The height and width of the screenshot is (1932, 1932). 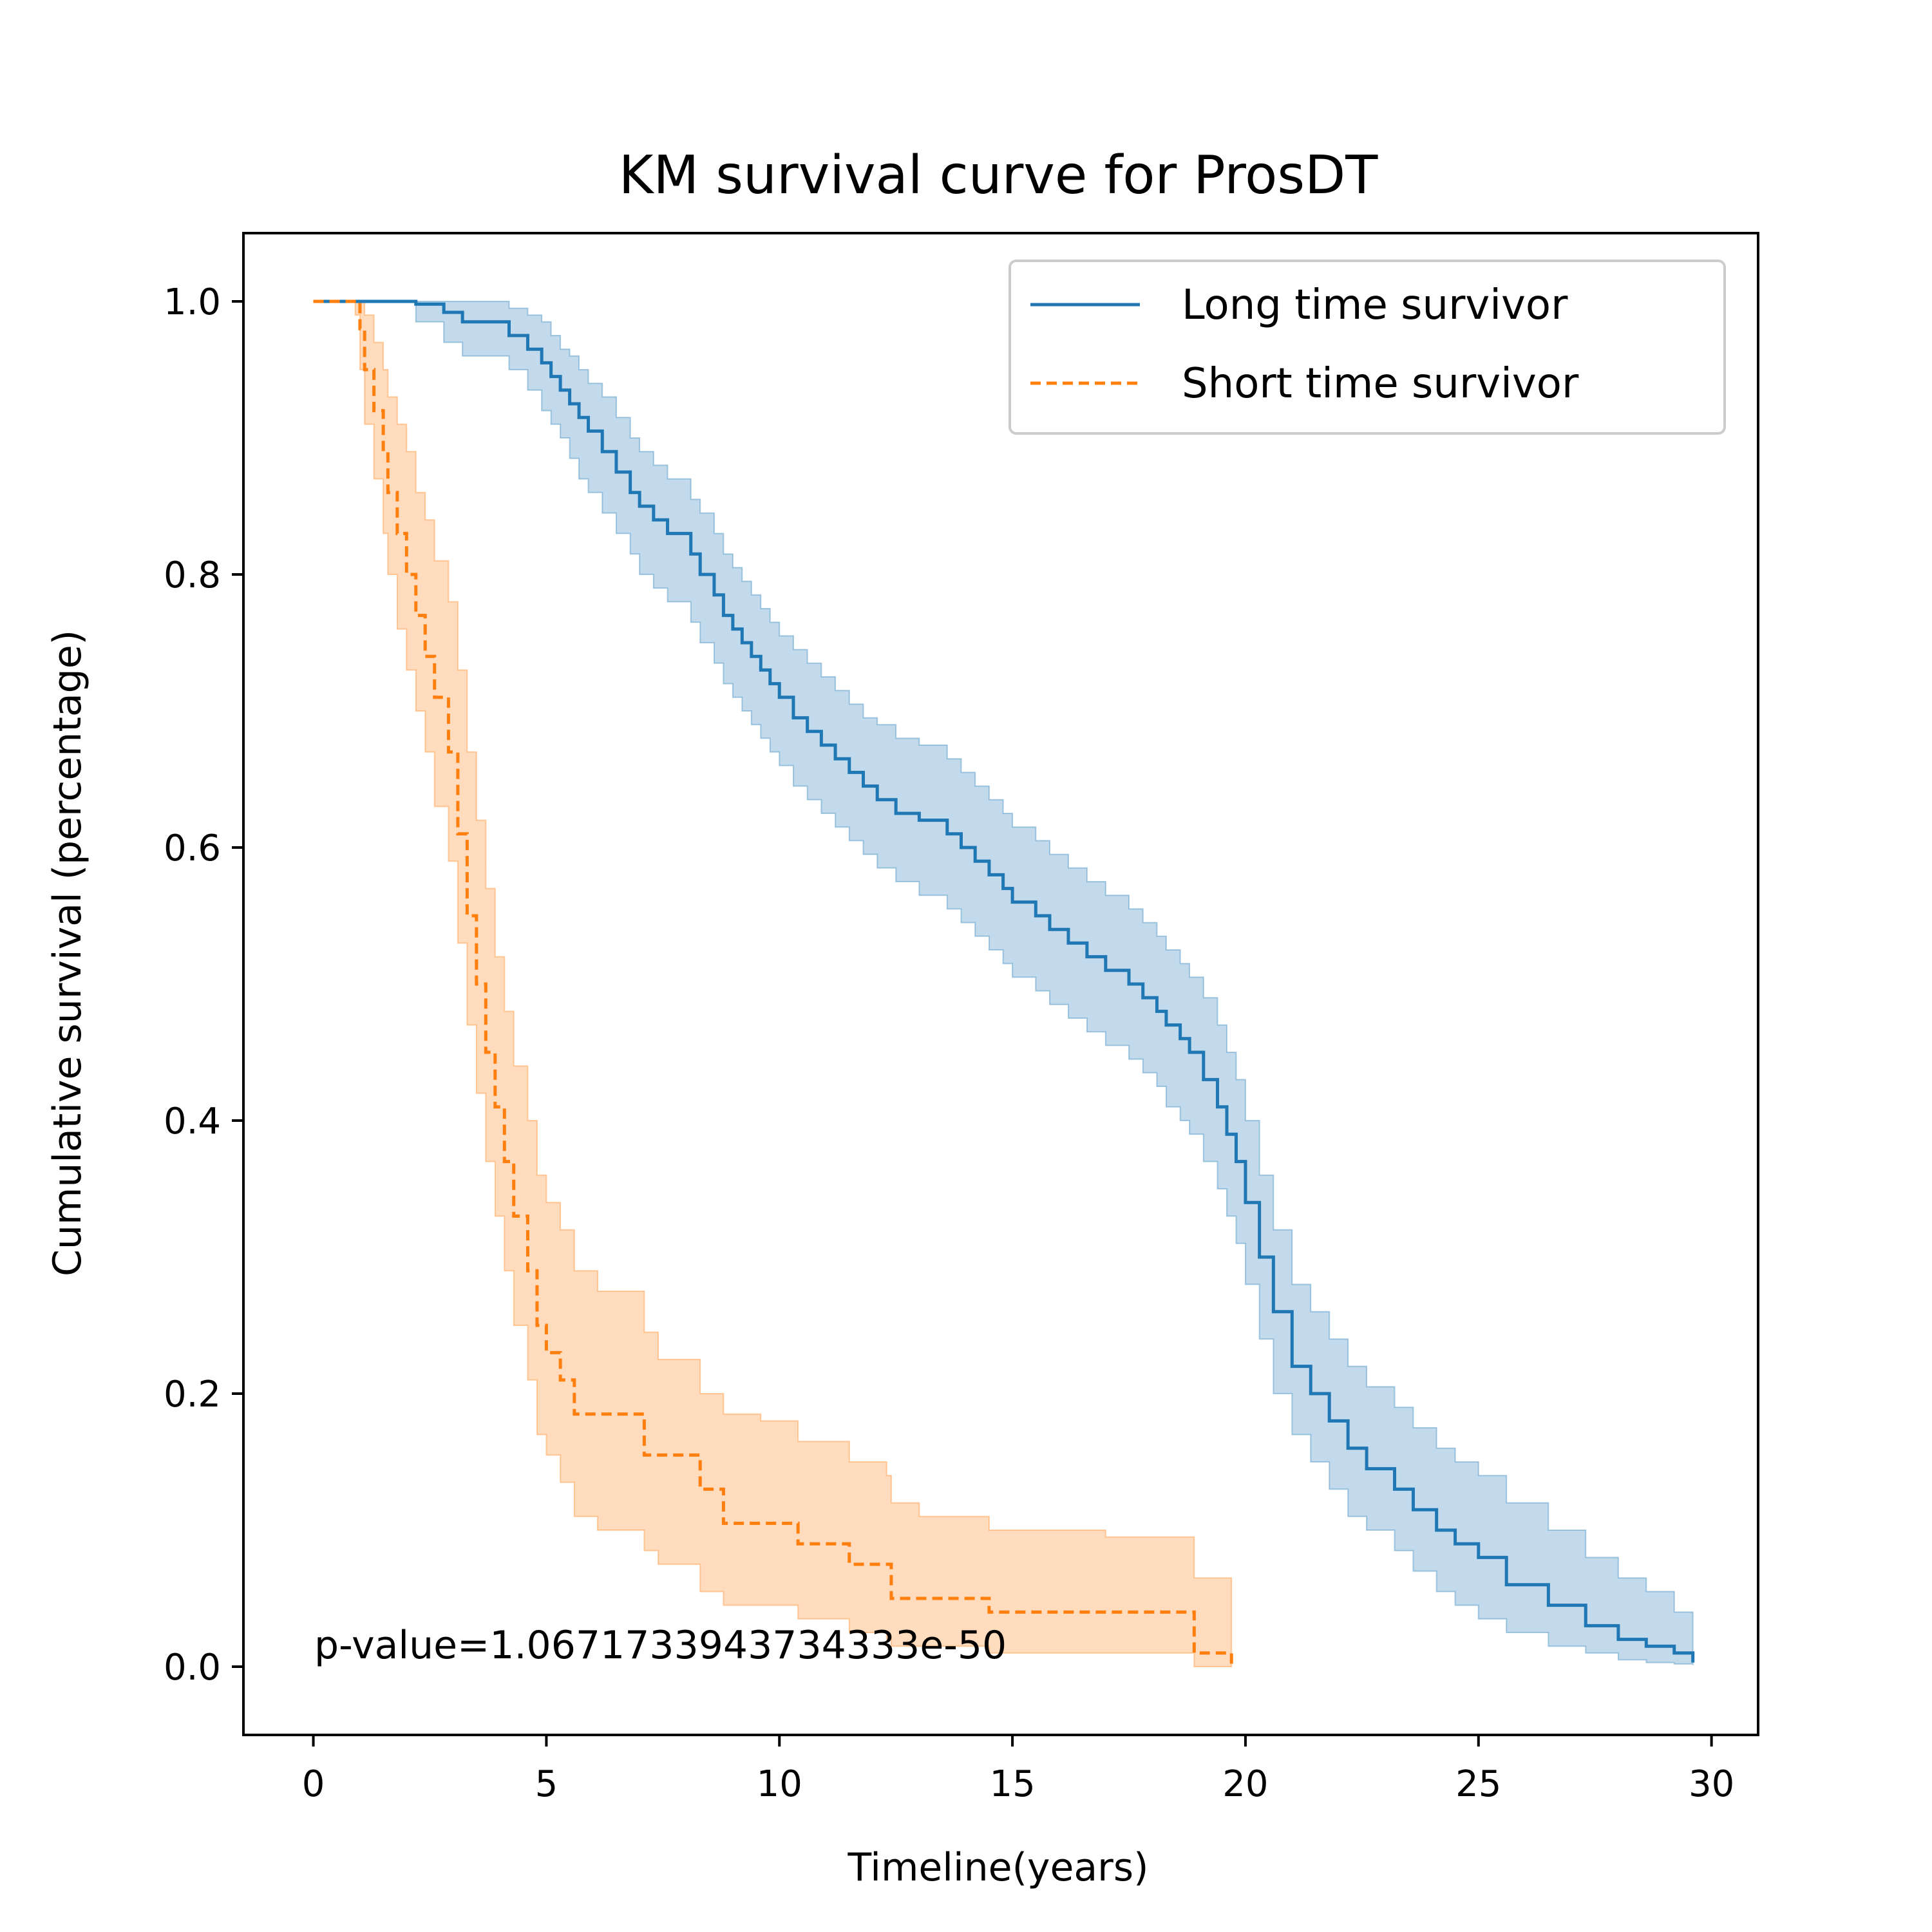 I want to click on x-axis-label: Timeline(years), so click(x=998, y=1867).